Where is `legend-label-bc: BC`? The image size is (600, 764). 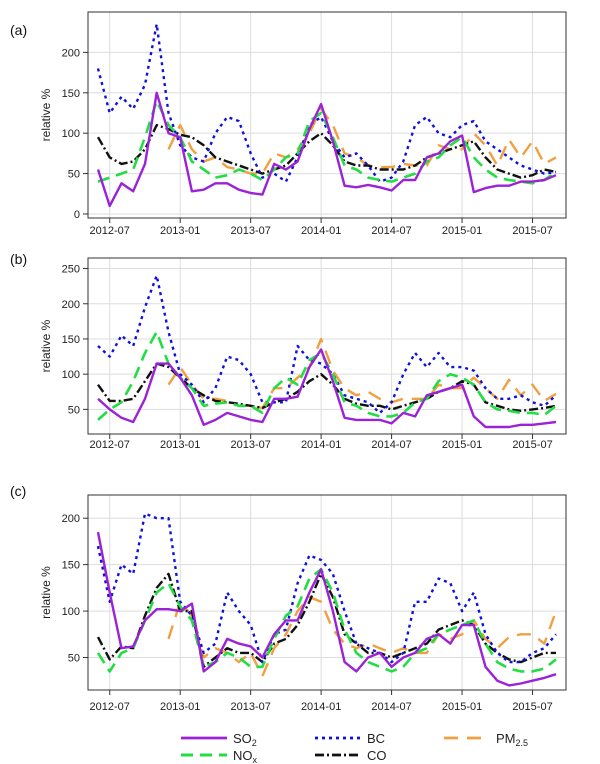
legend-label-bc: BC is located at coordinates (376, 738).